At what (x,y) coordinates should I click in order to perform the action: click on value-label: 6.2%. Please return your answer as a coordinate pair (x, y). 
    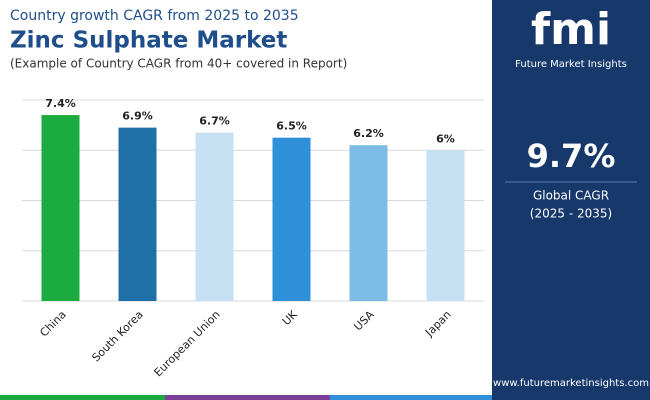
    Looking at the image, I should click on (368, 133).